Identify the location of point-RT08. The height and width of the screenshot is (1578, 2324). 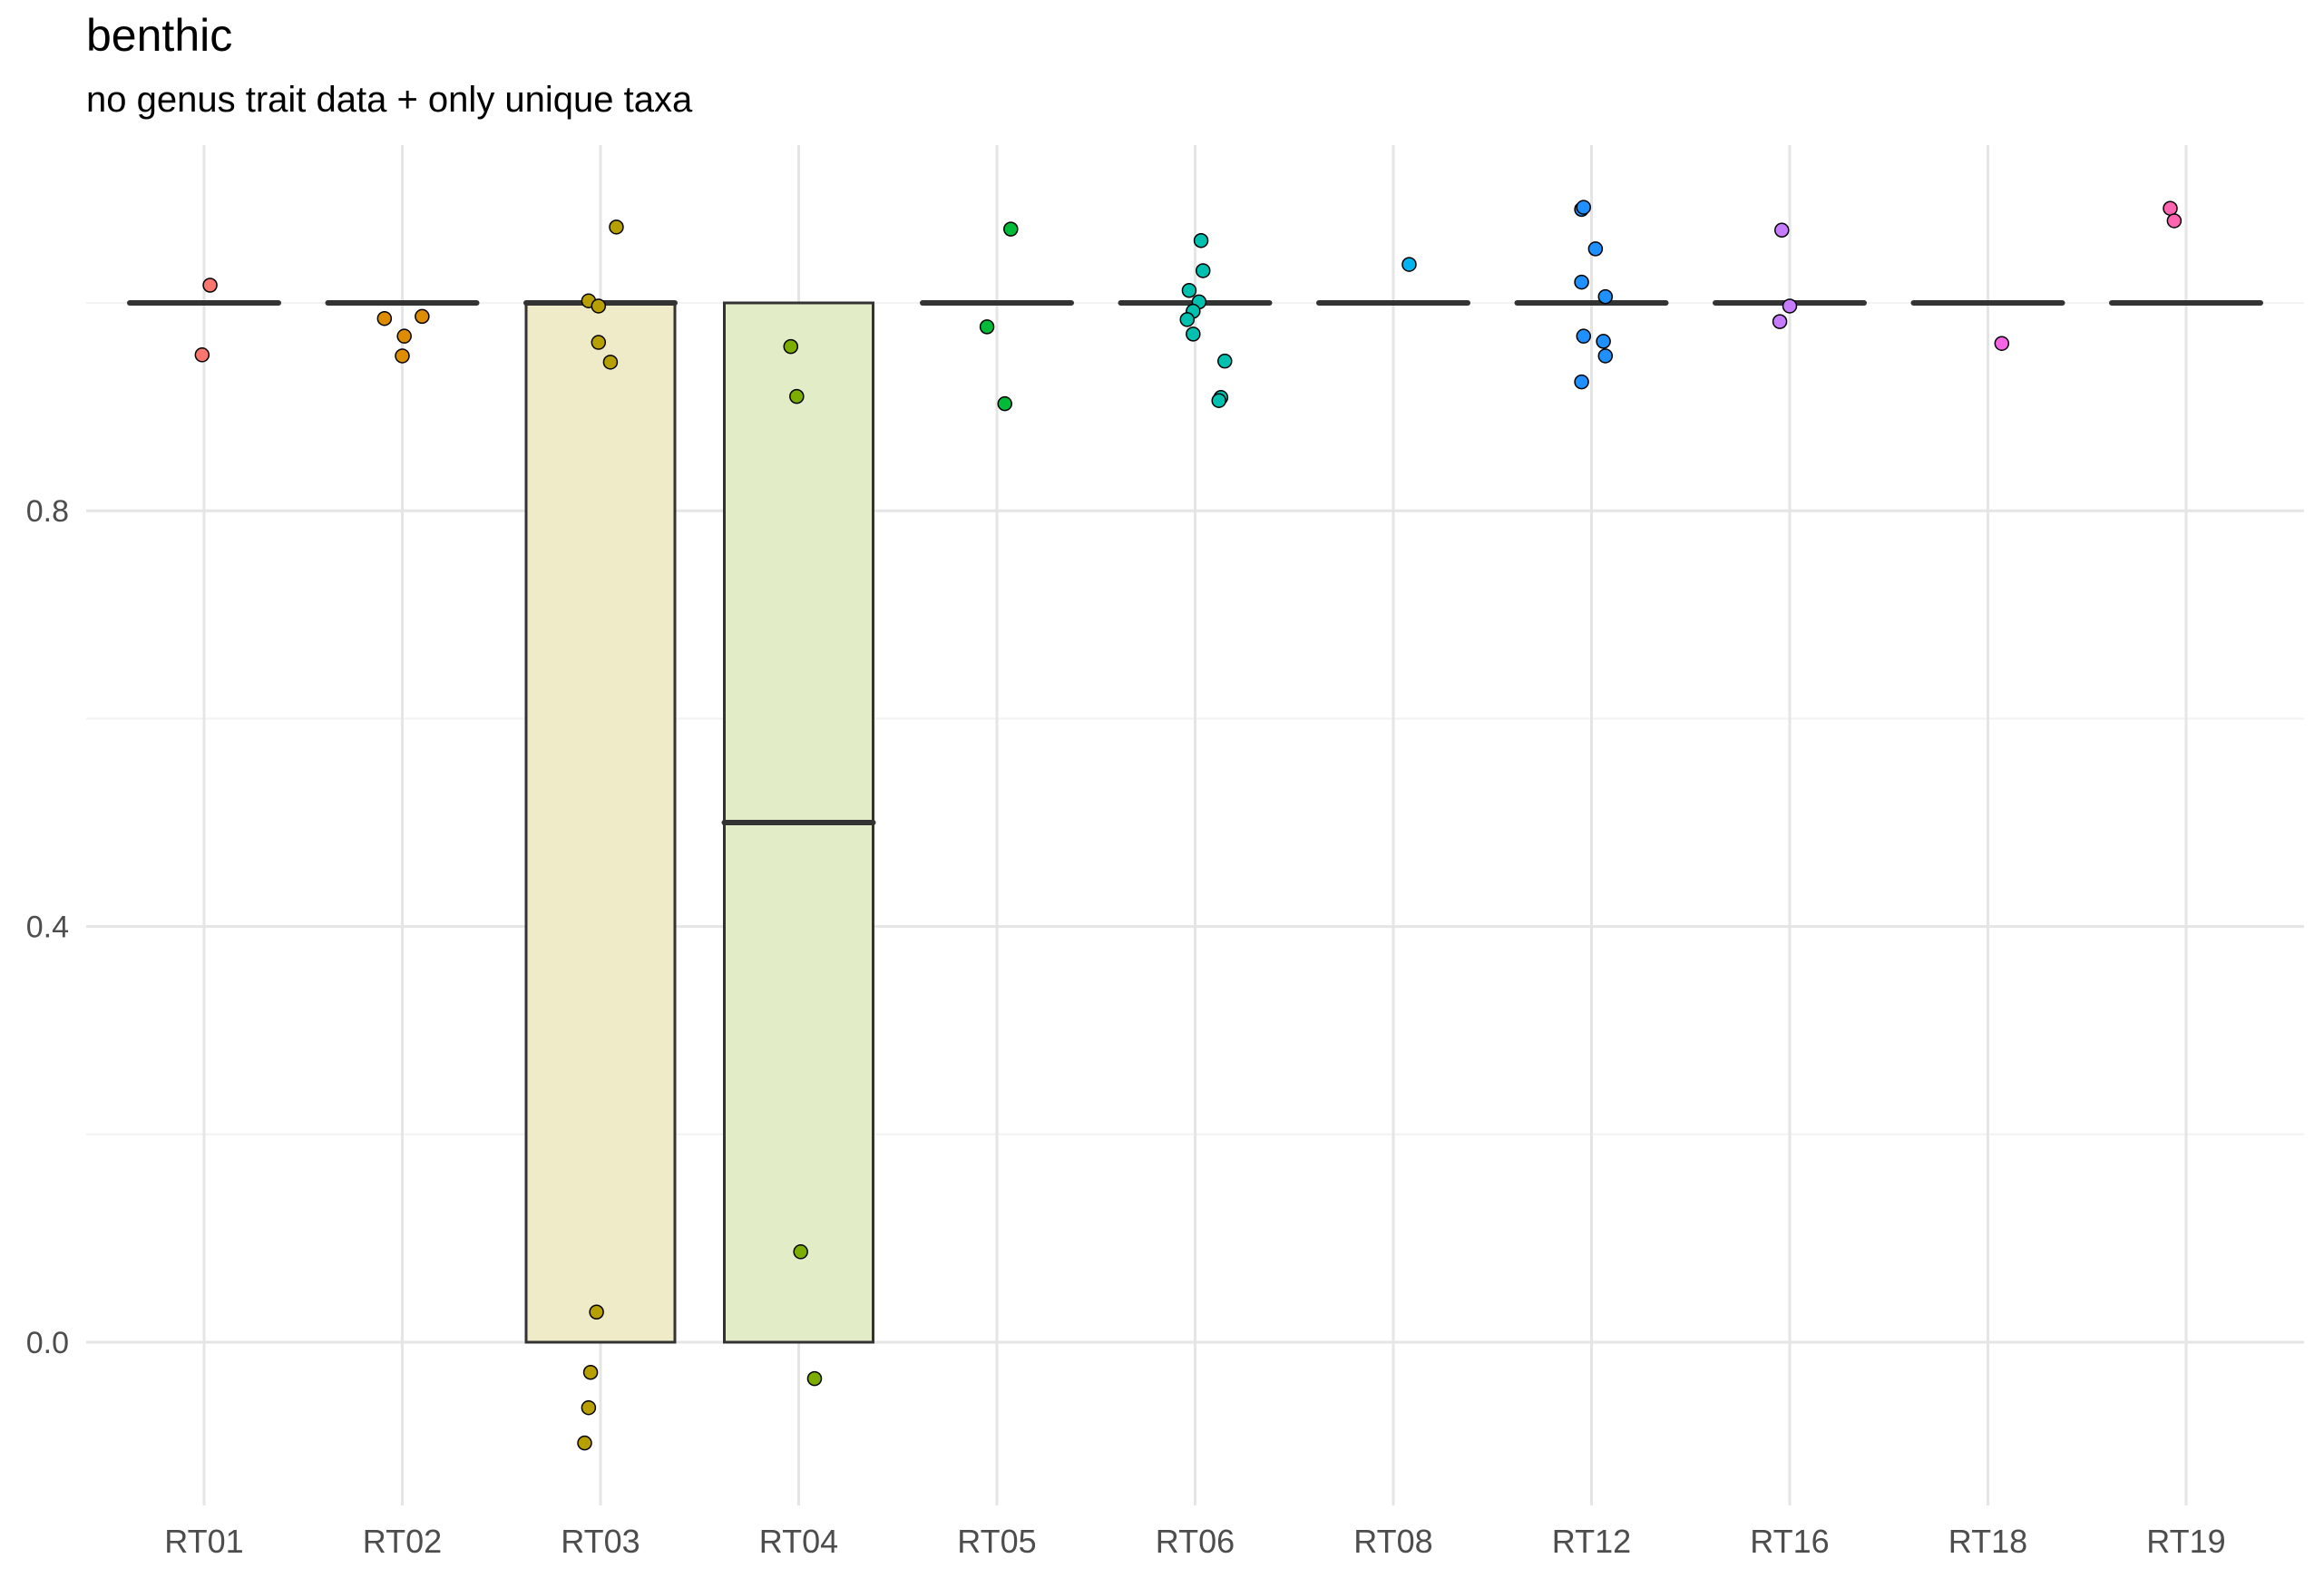
(1409, 265).